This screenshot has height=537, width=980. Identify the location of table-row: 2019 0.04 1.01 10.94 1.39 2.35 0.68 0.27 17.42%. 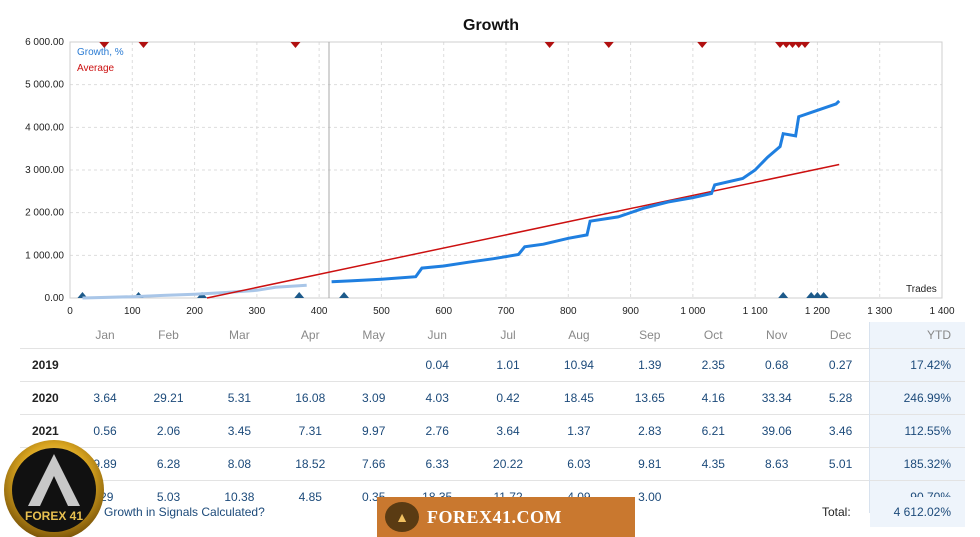
(492, 365).